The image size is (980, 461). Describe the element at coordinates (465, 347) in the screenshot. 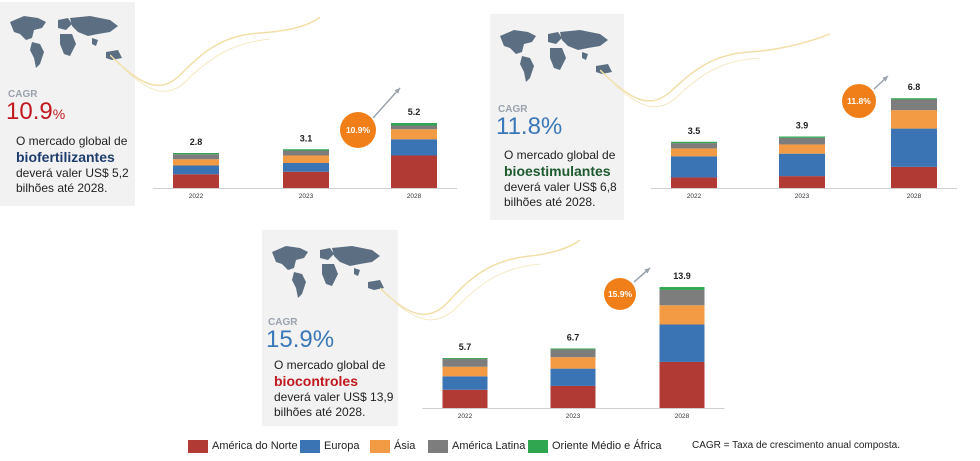

I see `bar-total-label: 5.7` at that location.